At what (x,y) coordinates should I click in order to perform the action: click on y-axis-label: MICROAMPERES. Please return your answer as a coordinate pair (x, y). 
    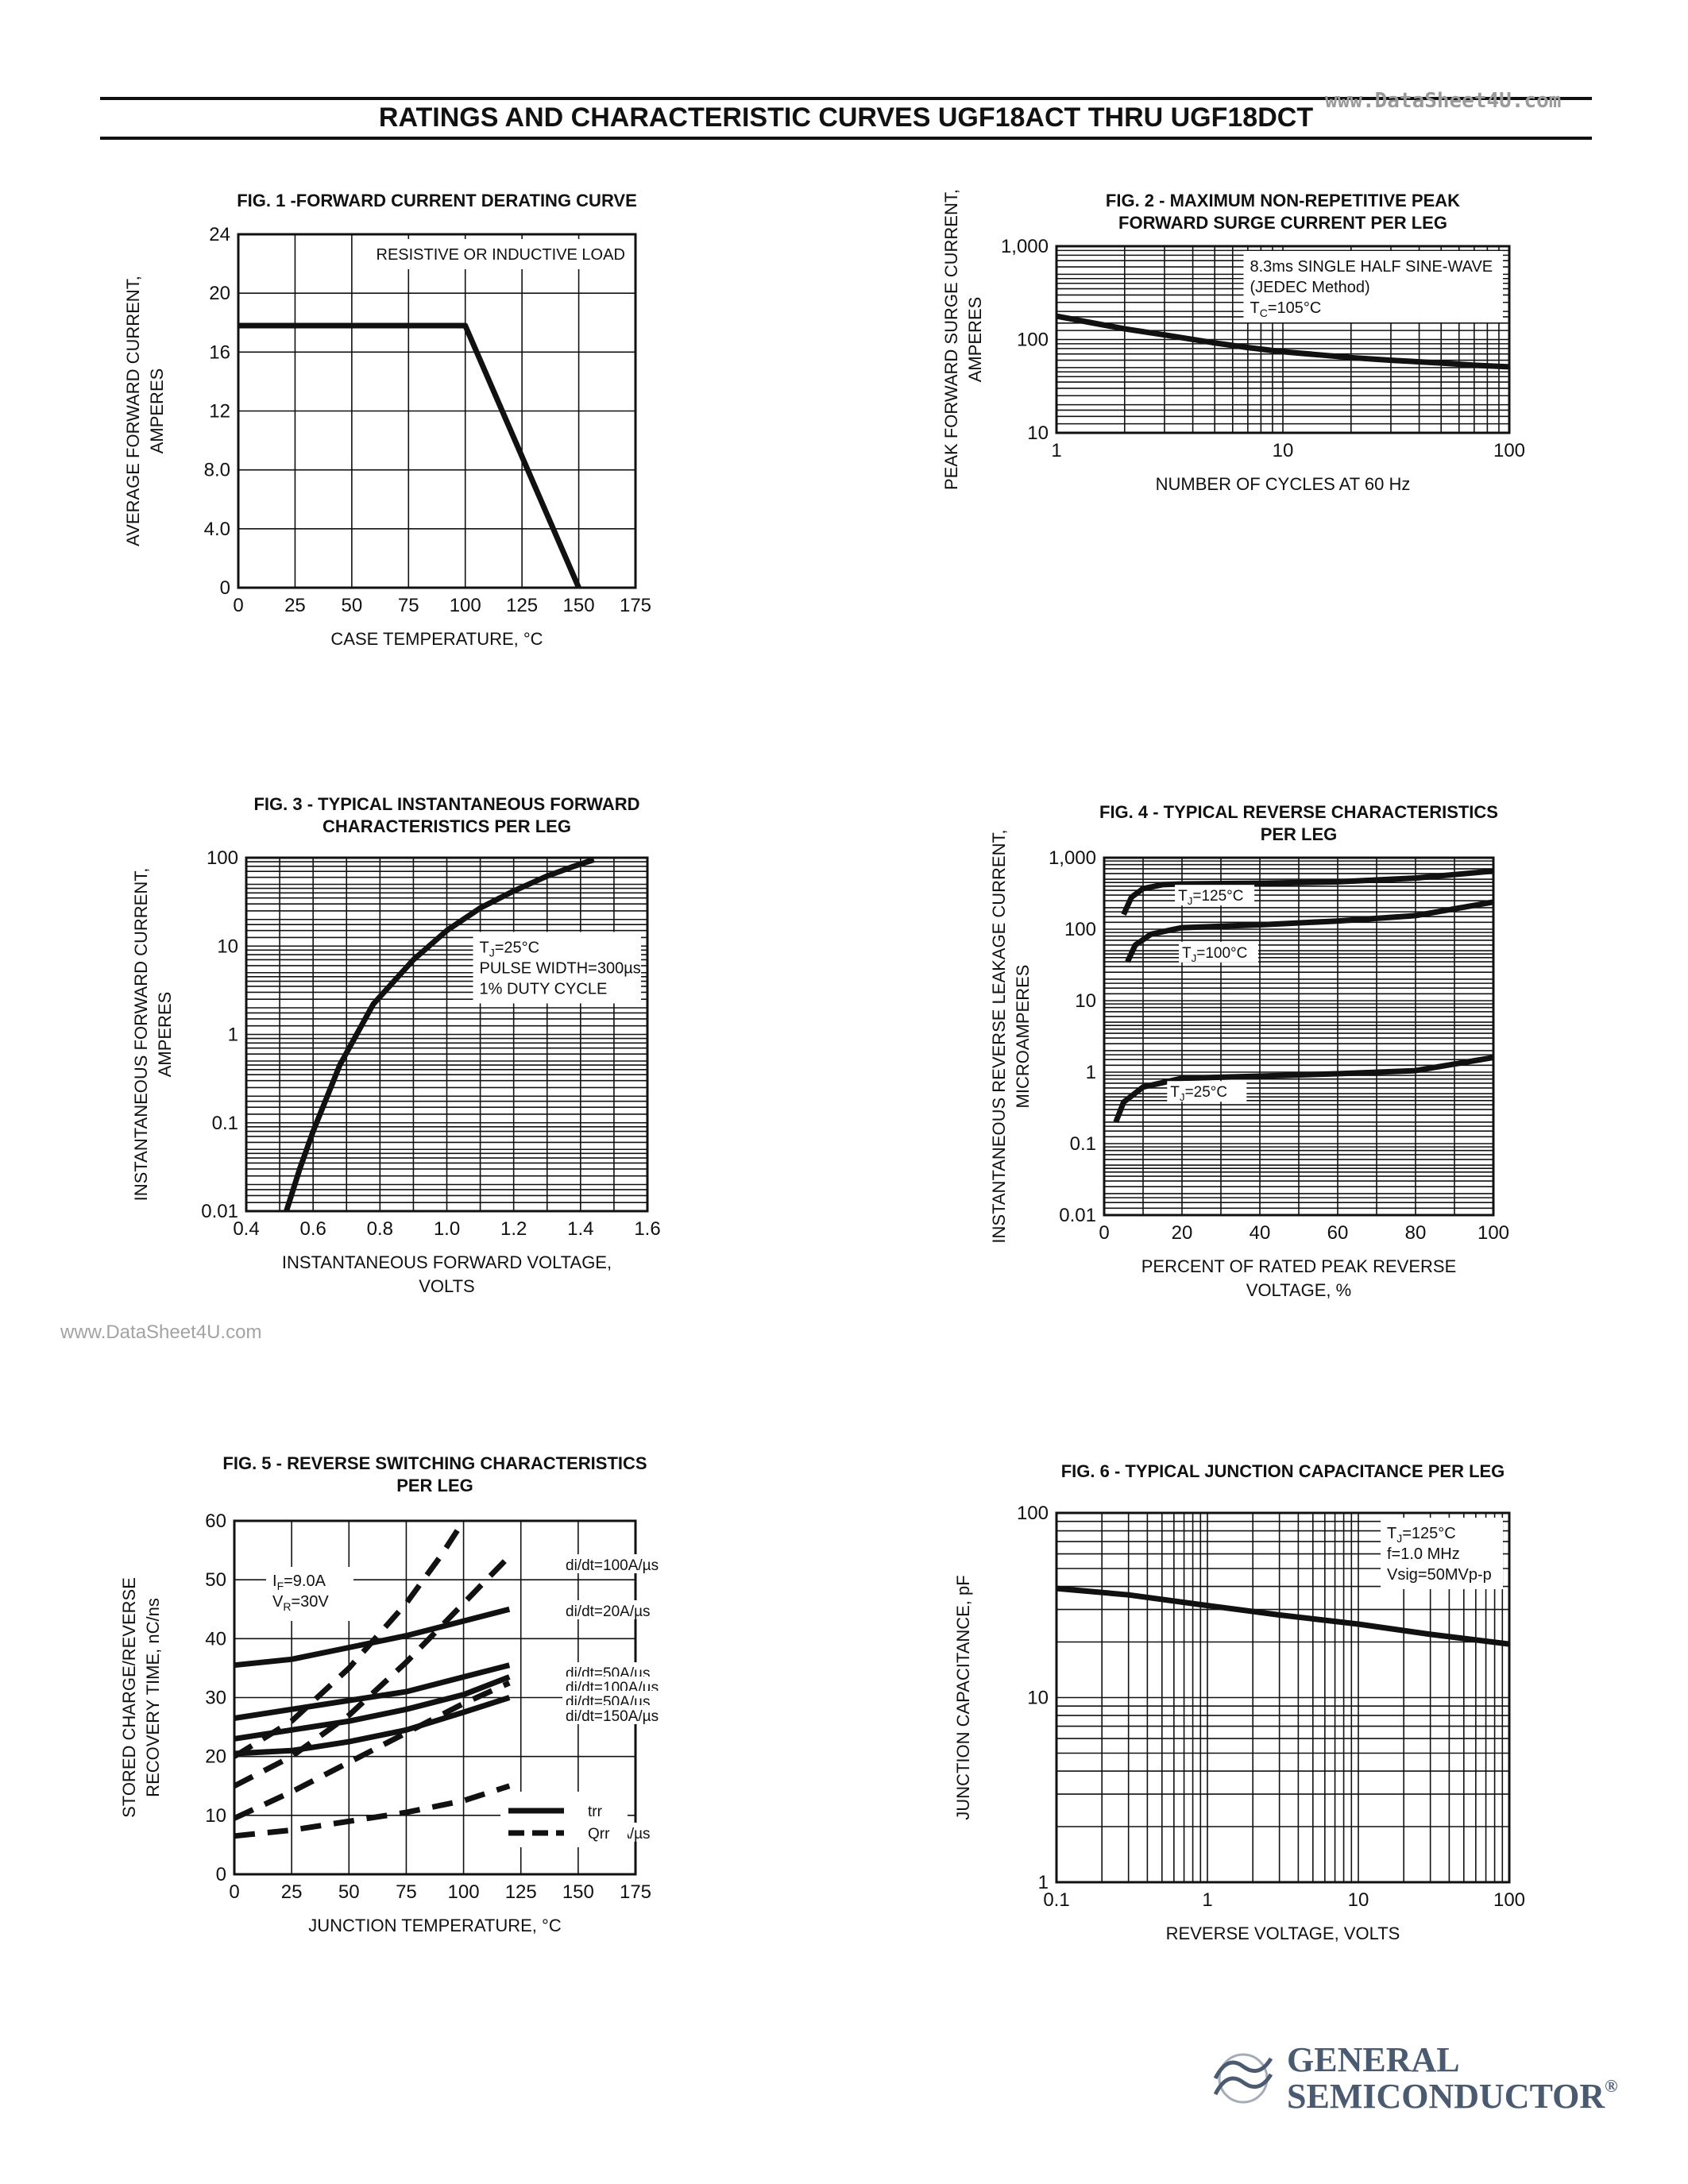
    Looking at the image, I should click on (1023, 1037).